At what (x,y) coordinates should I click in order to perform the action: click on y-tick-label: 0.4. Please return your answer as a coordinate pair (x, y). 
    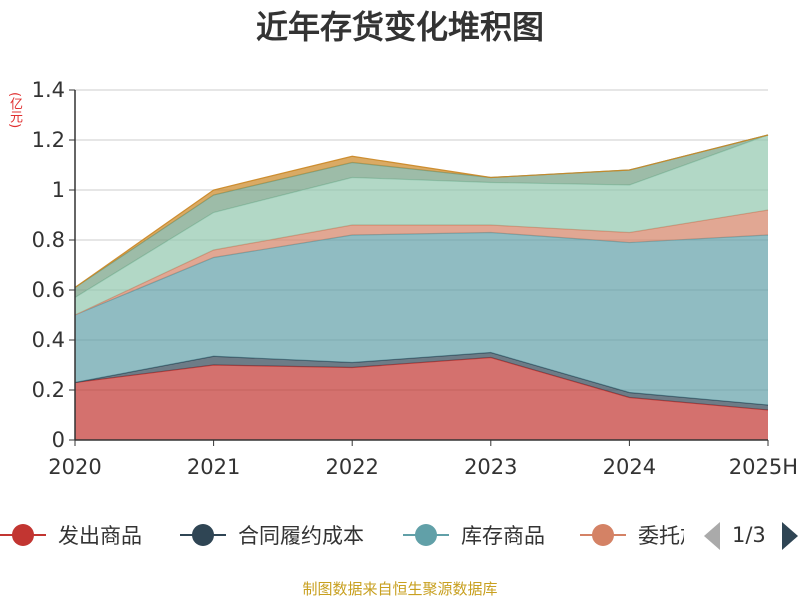
    Looking at the image, I should click on (48, 340).